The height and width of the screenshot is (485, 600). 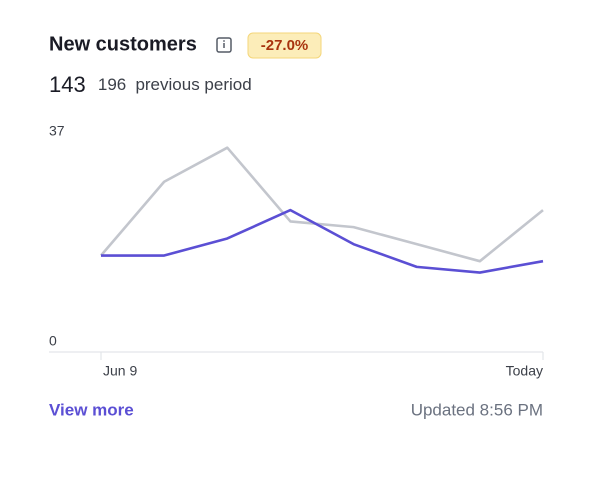 I want to click on previous-label: previous period, so click(x=193, y=84).